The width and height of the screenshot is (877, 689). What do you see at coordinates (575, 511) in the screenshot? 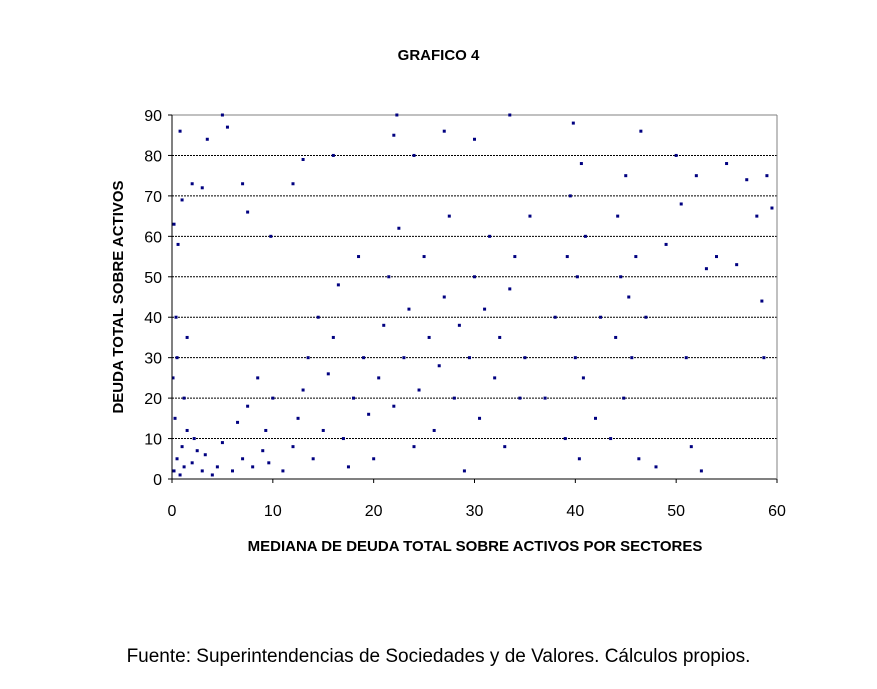
I see `x-tick-label: 40` at bounding box center [575, 511].